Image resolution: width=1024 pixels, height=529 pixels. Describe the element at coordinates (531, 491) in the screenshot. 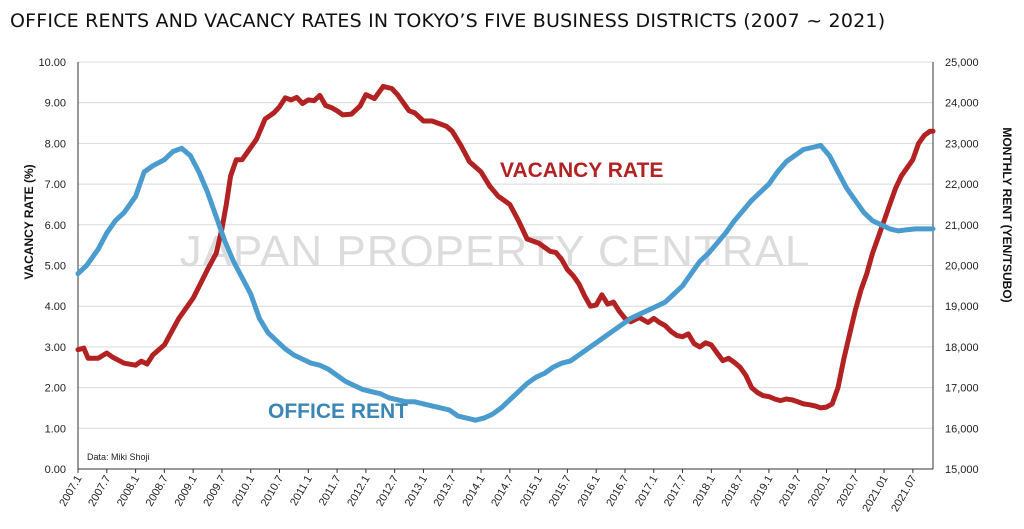

I see `x-tick-label: 2015.1` at that location.